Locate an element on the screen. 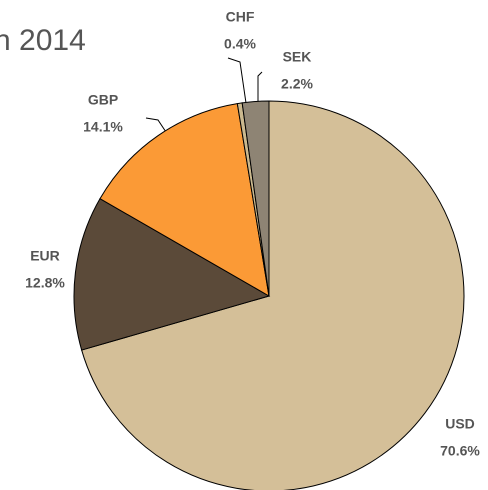 This screenshot has height=490, width=488. slice-value: 70.6% is located at coordinates (460, 451).